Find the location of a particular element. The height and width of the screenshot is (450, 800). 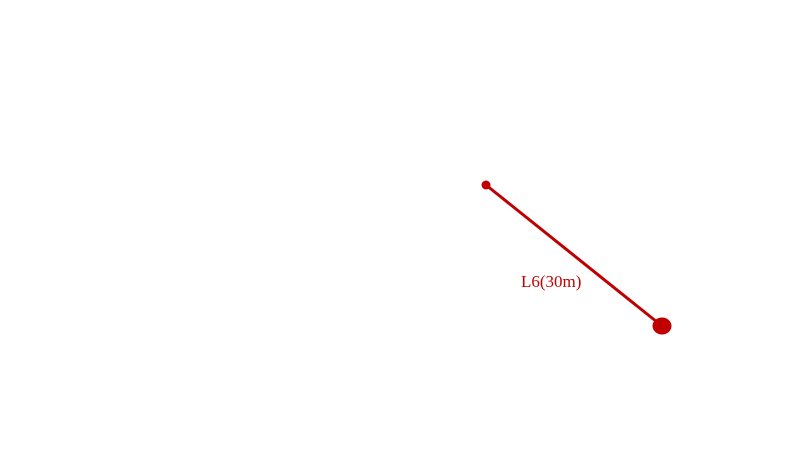

segment-start-node is located at coordinates (486, 185).